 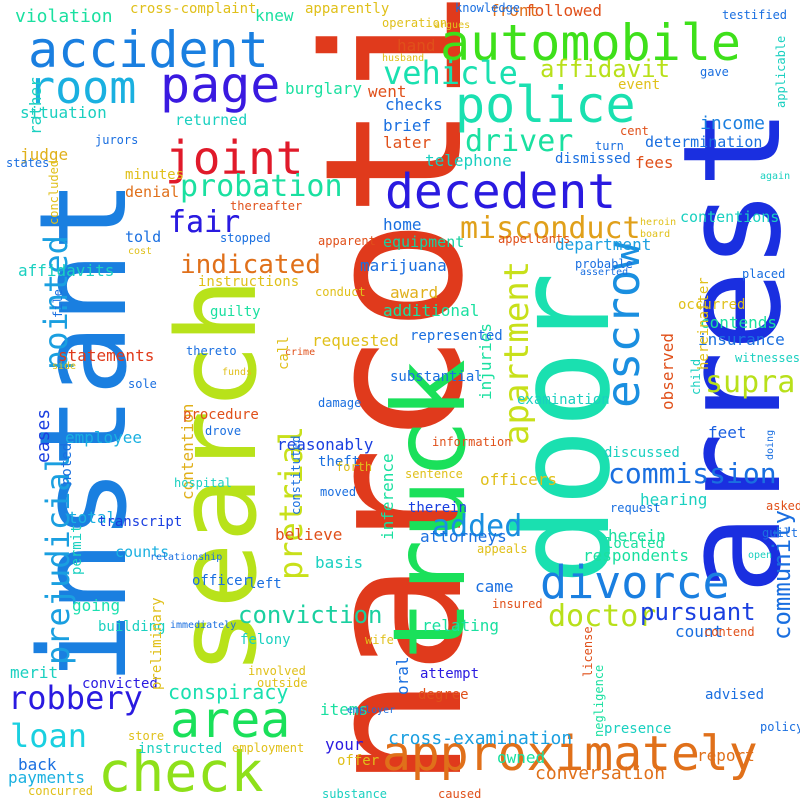 What do you see at coordinates (514, 10) in the screenshot?
I see `cloud-word: front` at bounding box center [514, 10].